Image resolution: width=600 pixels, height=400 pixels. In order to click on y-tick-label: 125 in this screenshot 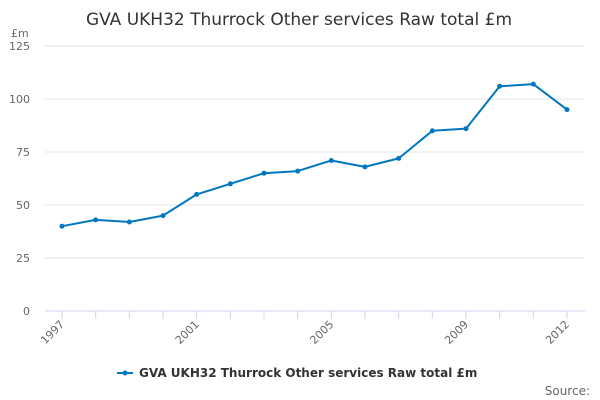, I will do `click(19, 46)`.